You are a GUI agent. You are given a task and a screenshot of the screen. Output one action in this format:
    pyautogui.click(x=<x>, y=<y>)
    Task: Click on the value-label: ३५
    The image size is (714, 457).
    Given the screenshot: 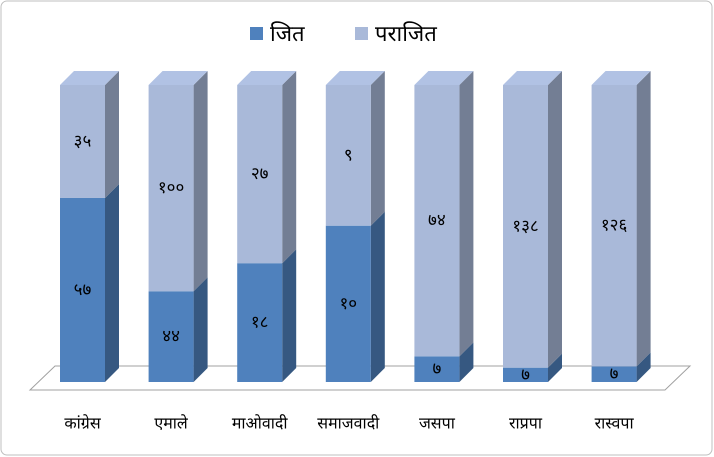 What is the action you would take?
    pyautogui.click(x=83, y=141)
    